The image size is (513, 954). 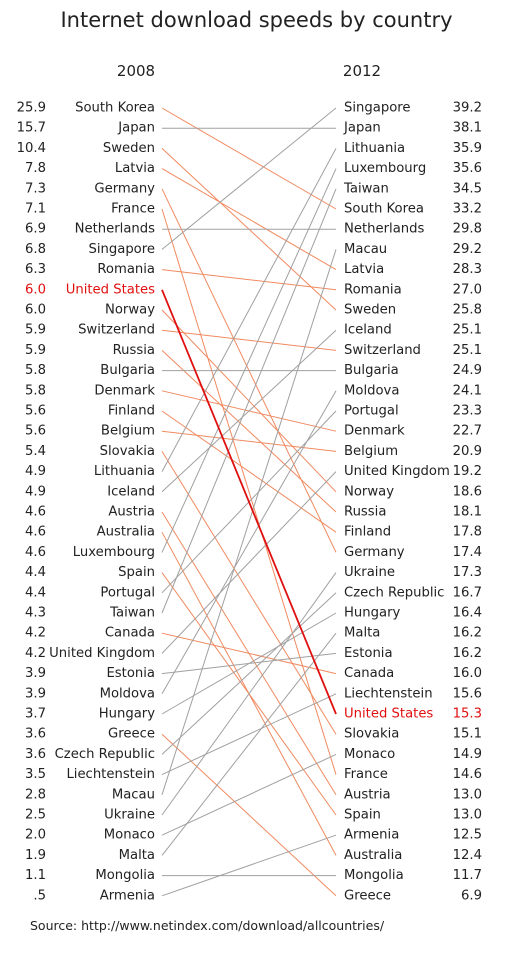 What do you see at coordinates (367, 532) in the screenshot?
I see `right-country-finland: Finland` at bounding box center [367, 532].